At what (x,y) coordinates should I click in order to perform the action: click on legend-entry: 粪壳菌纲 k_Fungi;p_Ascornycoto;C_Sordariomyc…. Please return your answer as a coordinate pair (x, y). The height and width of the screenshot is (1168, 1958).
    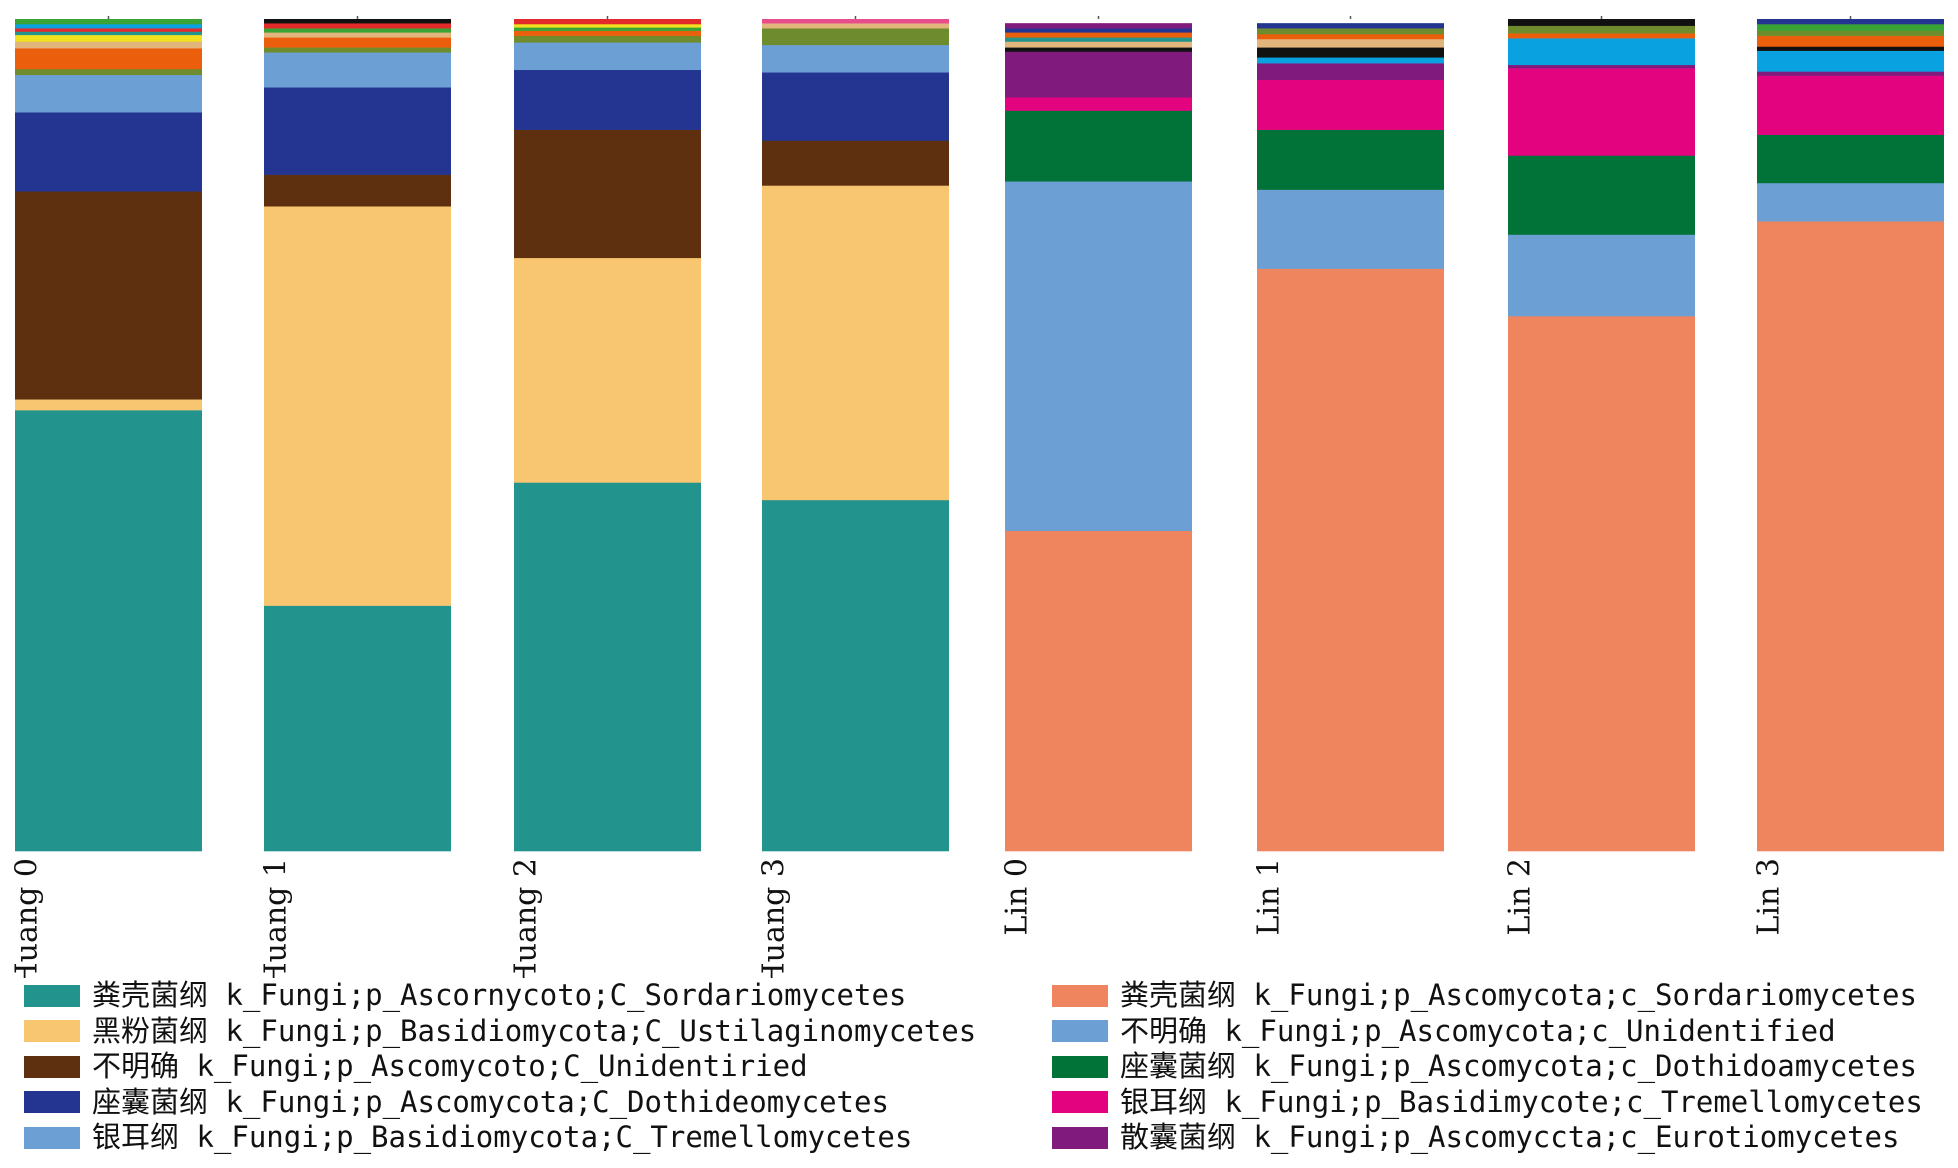
    Looking at the image, I should click on (500, 996).